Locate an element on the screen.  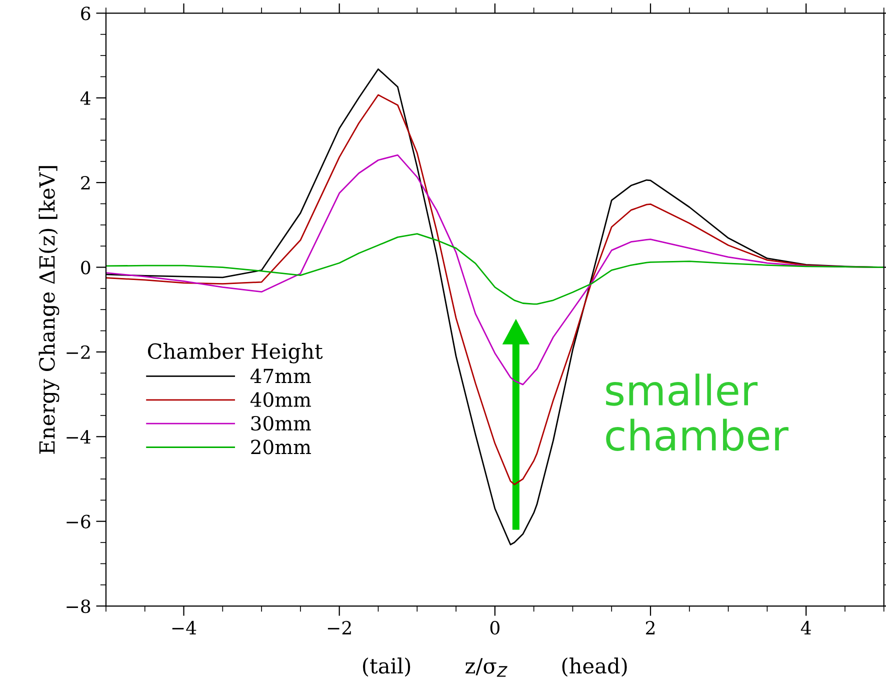
x-tick-label: 0 is located at coordinates (495, 627).